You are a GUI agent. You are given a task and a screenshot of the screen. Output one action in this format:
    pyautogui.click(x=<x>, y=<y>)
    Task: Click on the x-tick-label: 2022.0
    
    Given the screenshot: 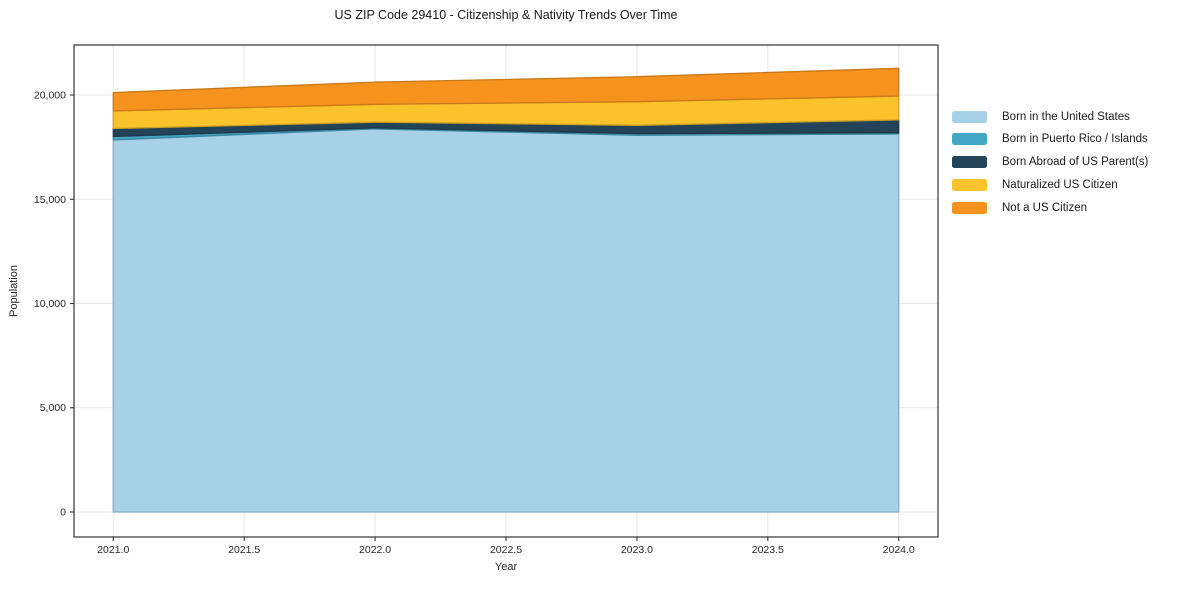 What is the action you would take?
    pyautogui.click(x=375, y=550)
    